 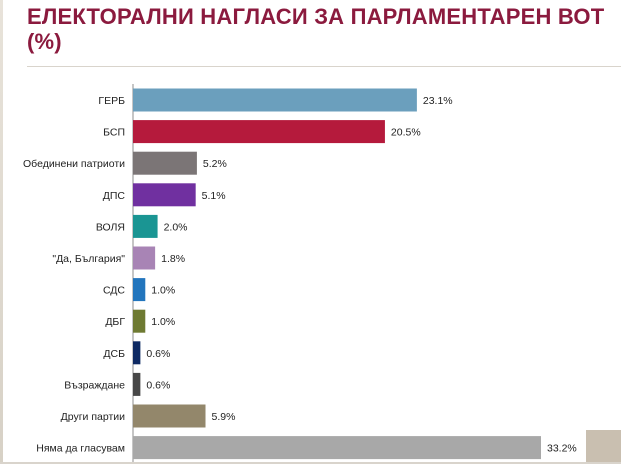 What do you see at coordinates (562, 449) in the screenshot?
I see `value-label-11: 33.2%` at bounding box center [562, 449].